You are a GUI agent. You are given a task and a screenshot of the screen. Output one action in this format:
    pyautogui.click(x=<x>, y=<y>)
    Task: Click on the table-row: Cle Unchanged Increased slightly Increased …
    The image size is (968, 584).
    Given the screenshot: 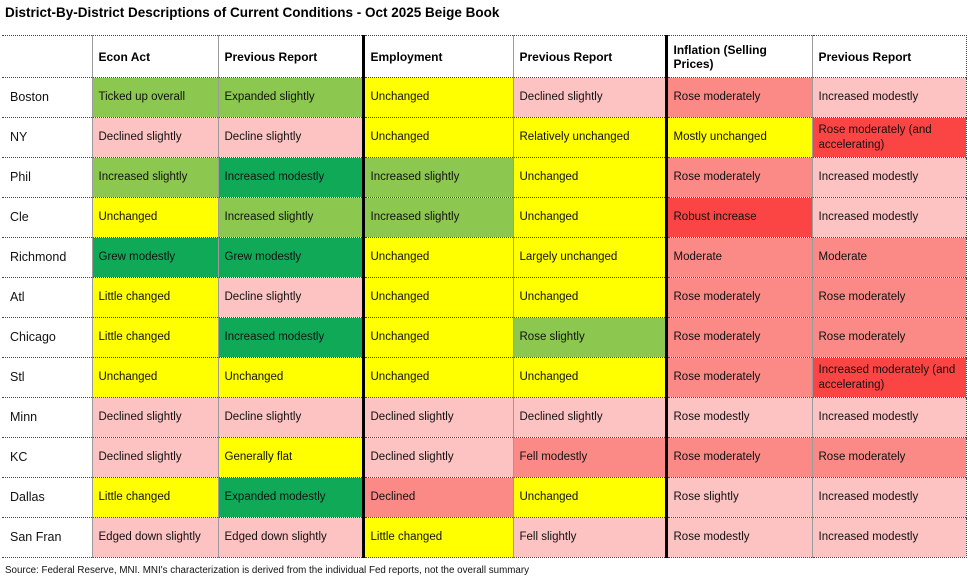 What is the action you would take?
    pyautogui.click(x=484, y=217)
    